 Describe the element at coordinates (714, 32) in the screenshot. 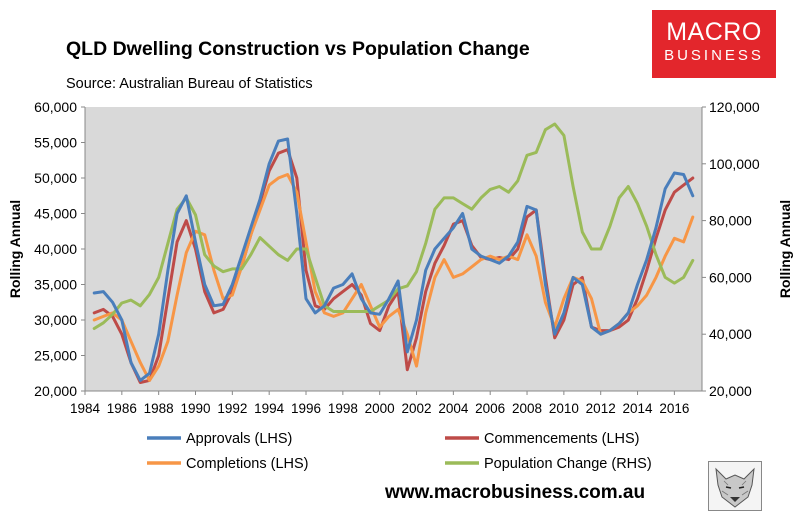

I see `logo-text-line1: MACRO` at that location.